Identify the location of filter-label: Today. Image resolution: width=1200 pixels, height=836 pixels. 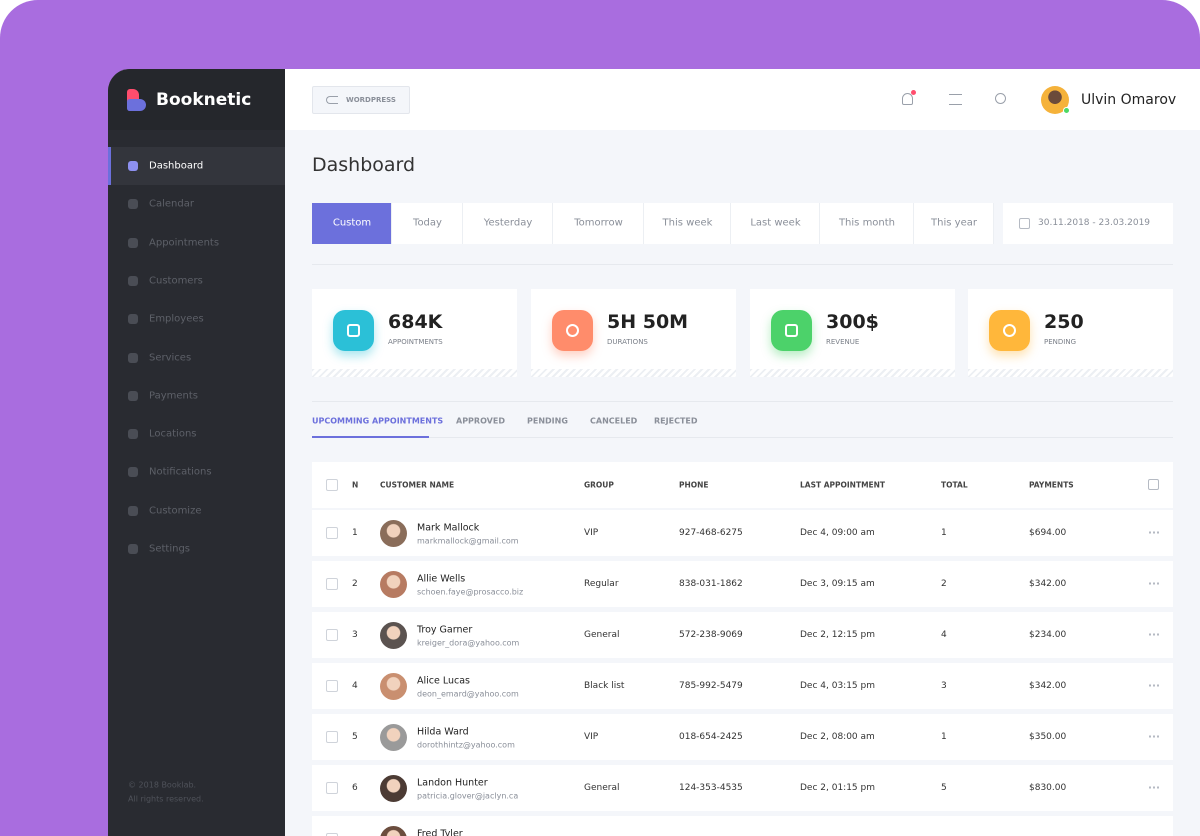
(427, 223).